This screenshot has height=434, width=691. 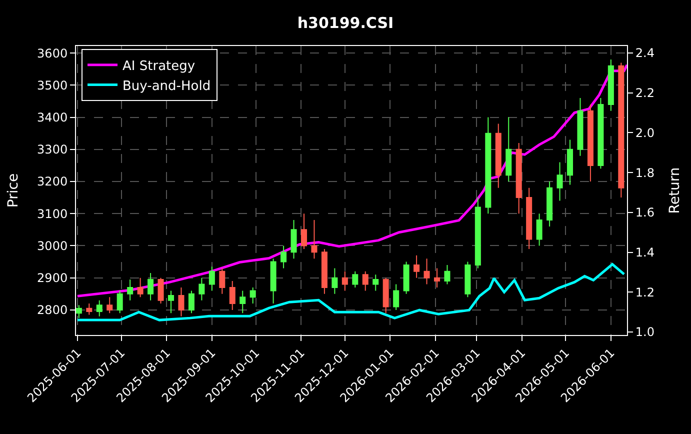 I want to click on chart-title: h30199.CSI, so click(x=345, y=23).